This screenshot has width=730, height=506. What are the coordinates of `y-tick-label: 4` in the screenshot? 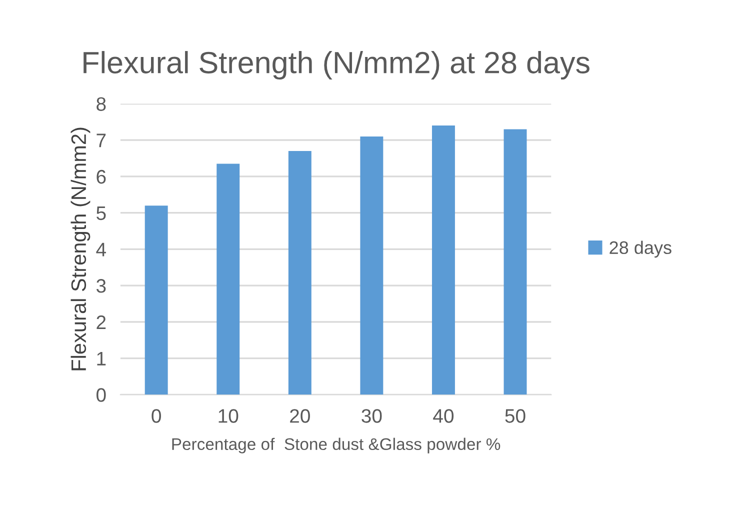 It's located at (101, 249).